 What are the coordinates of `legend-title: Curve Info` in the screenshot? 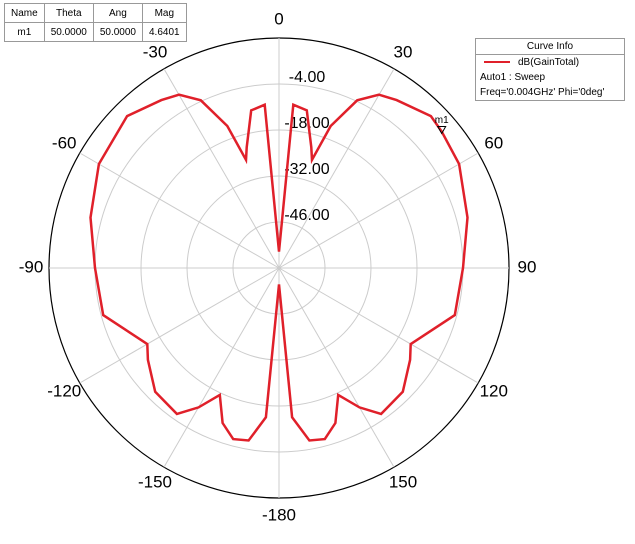 It's located at (550, 47).